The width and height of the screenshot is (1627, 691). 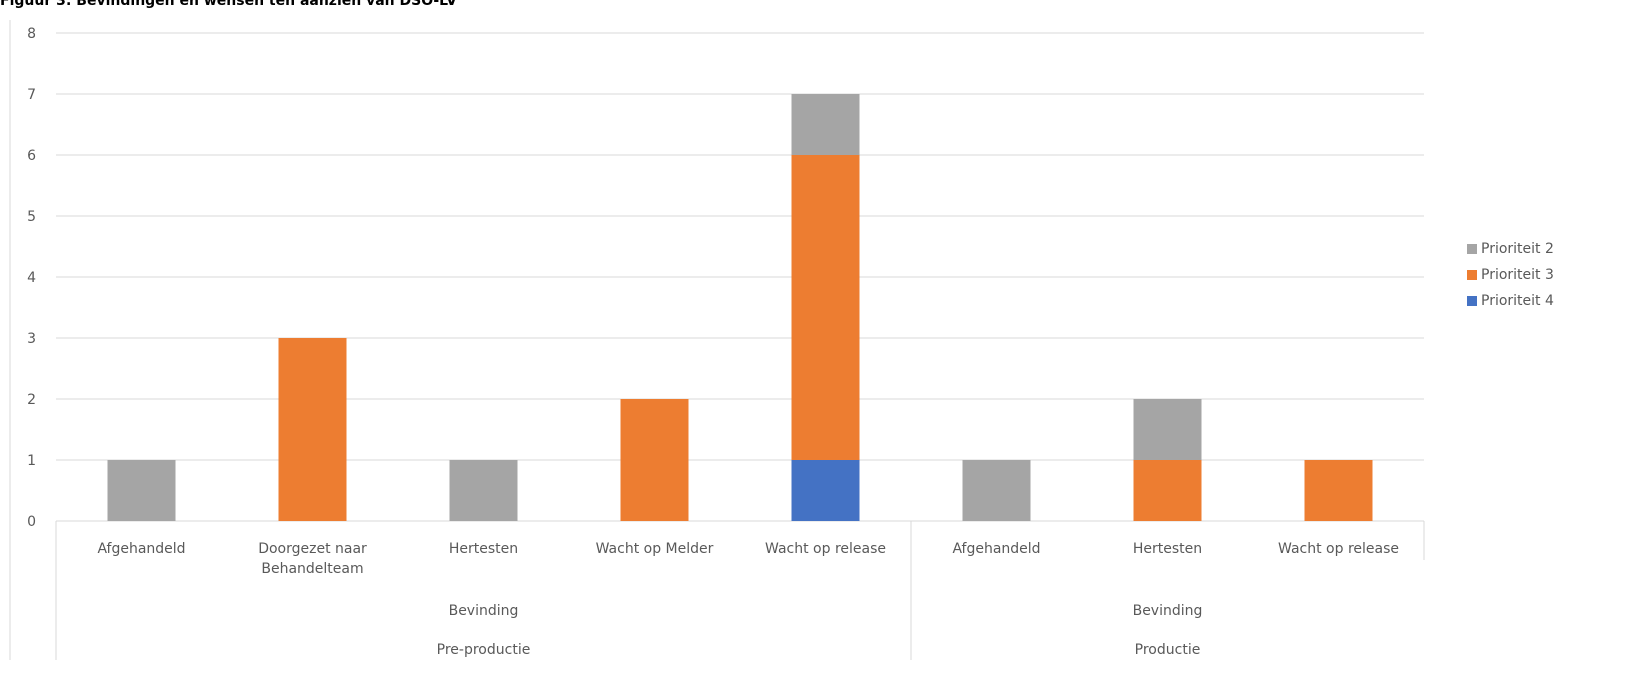 What do you see at coordinates (1517, 301) in the screenshot?
I see `legend-label: Prioriteit 4` at bounding box center [1517, 301].